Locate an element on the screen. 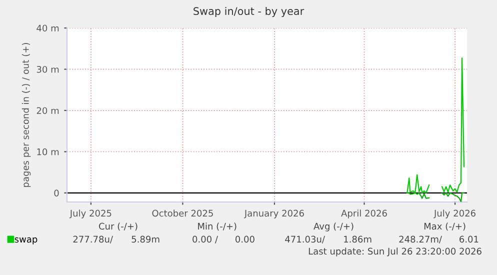 The width and height of the screenshot is (497, 275). x-tick-label: July 2025 is located at coordinates (90, 214).